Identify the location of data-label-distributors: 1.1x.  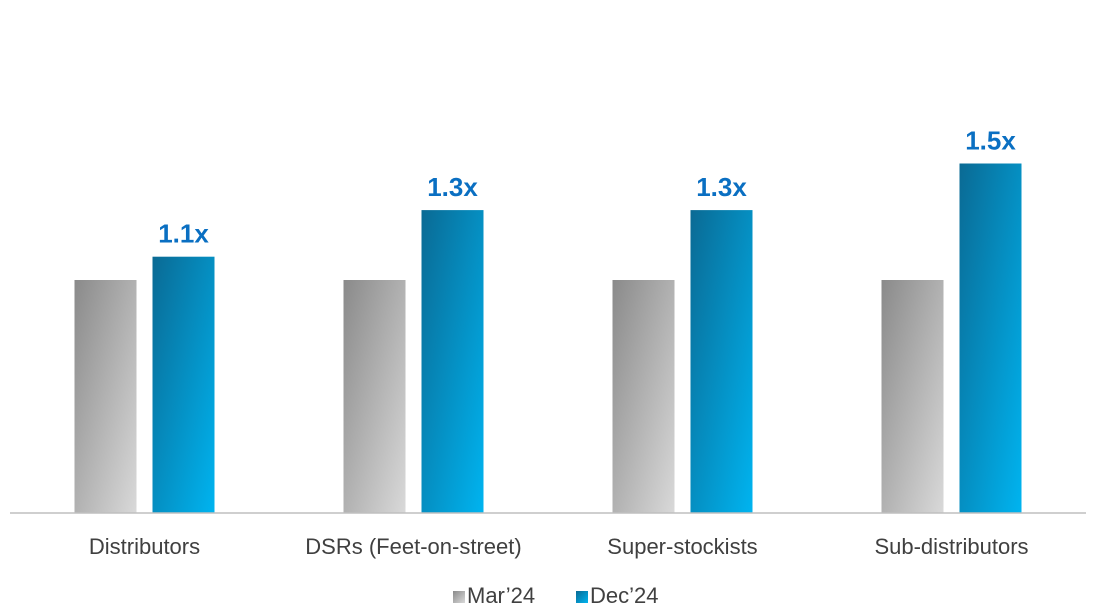
(183, 234).